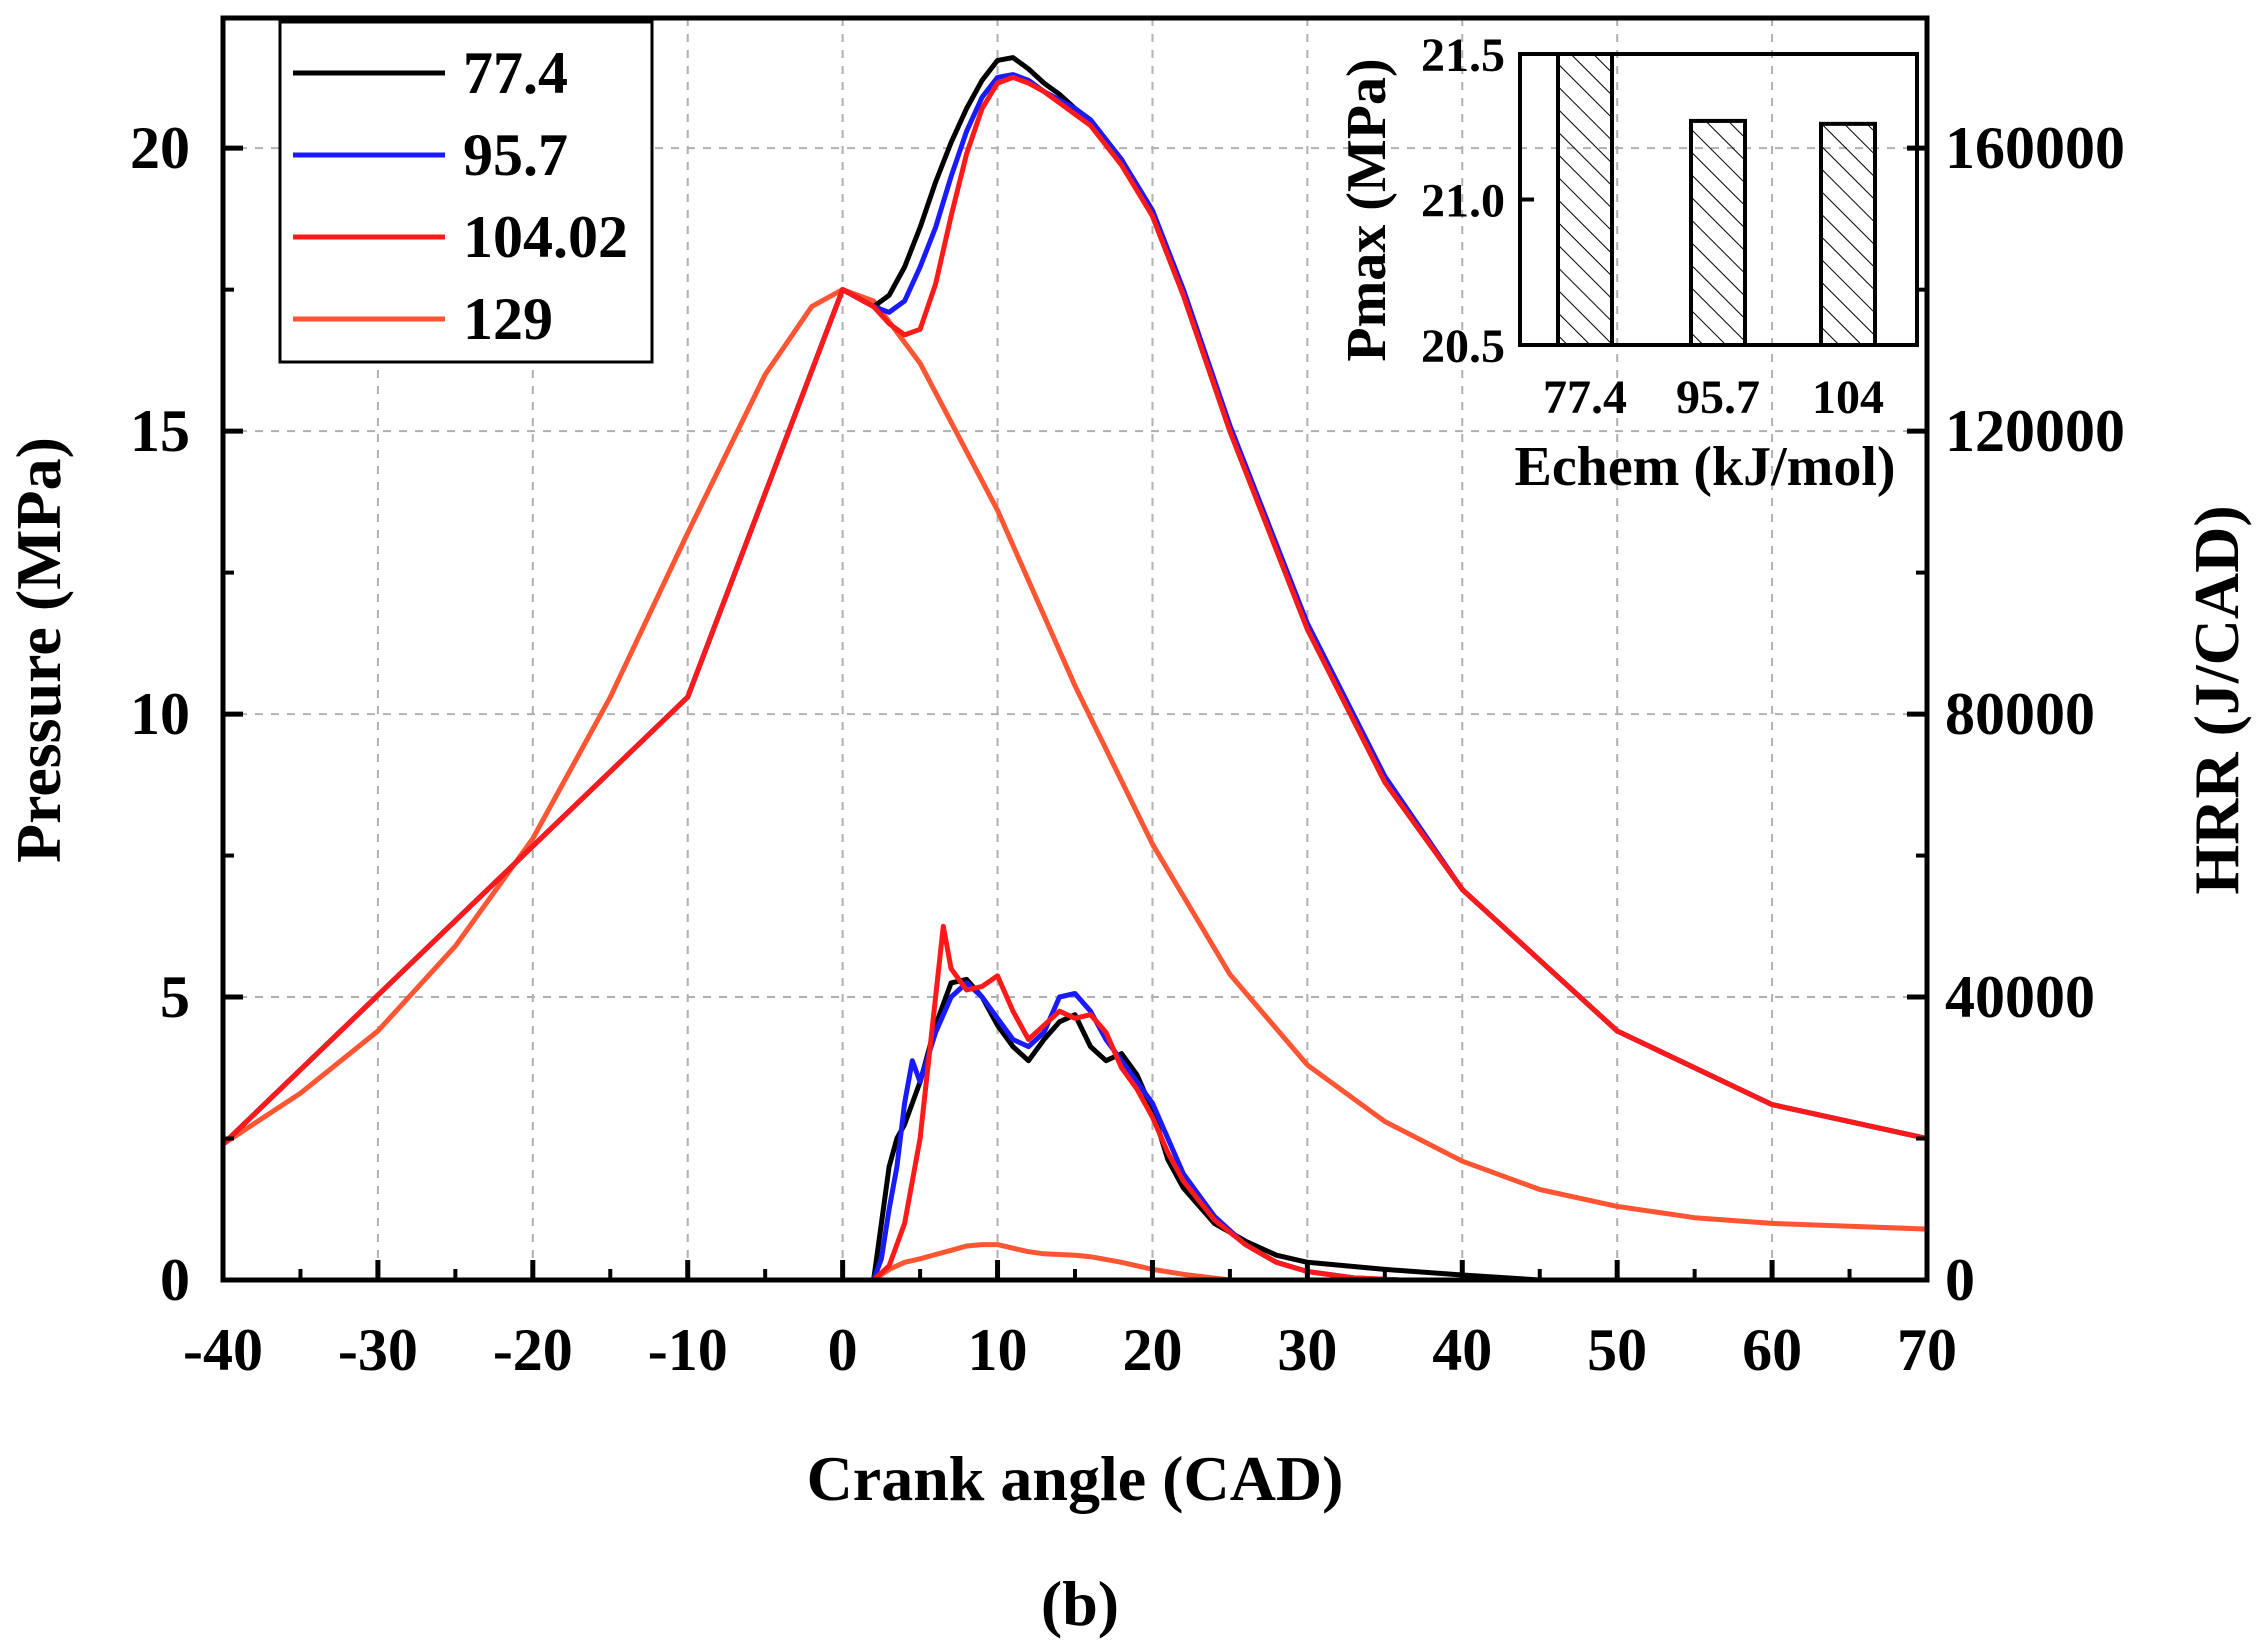 This screenshot has width=2256, height=1645. I want to click on inset-bars, so click(1716, 200).